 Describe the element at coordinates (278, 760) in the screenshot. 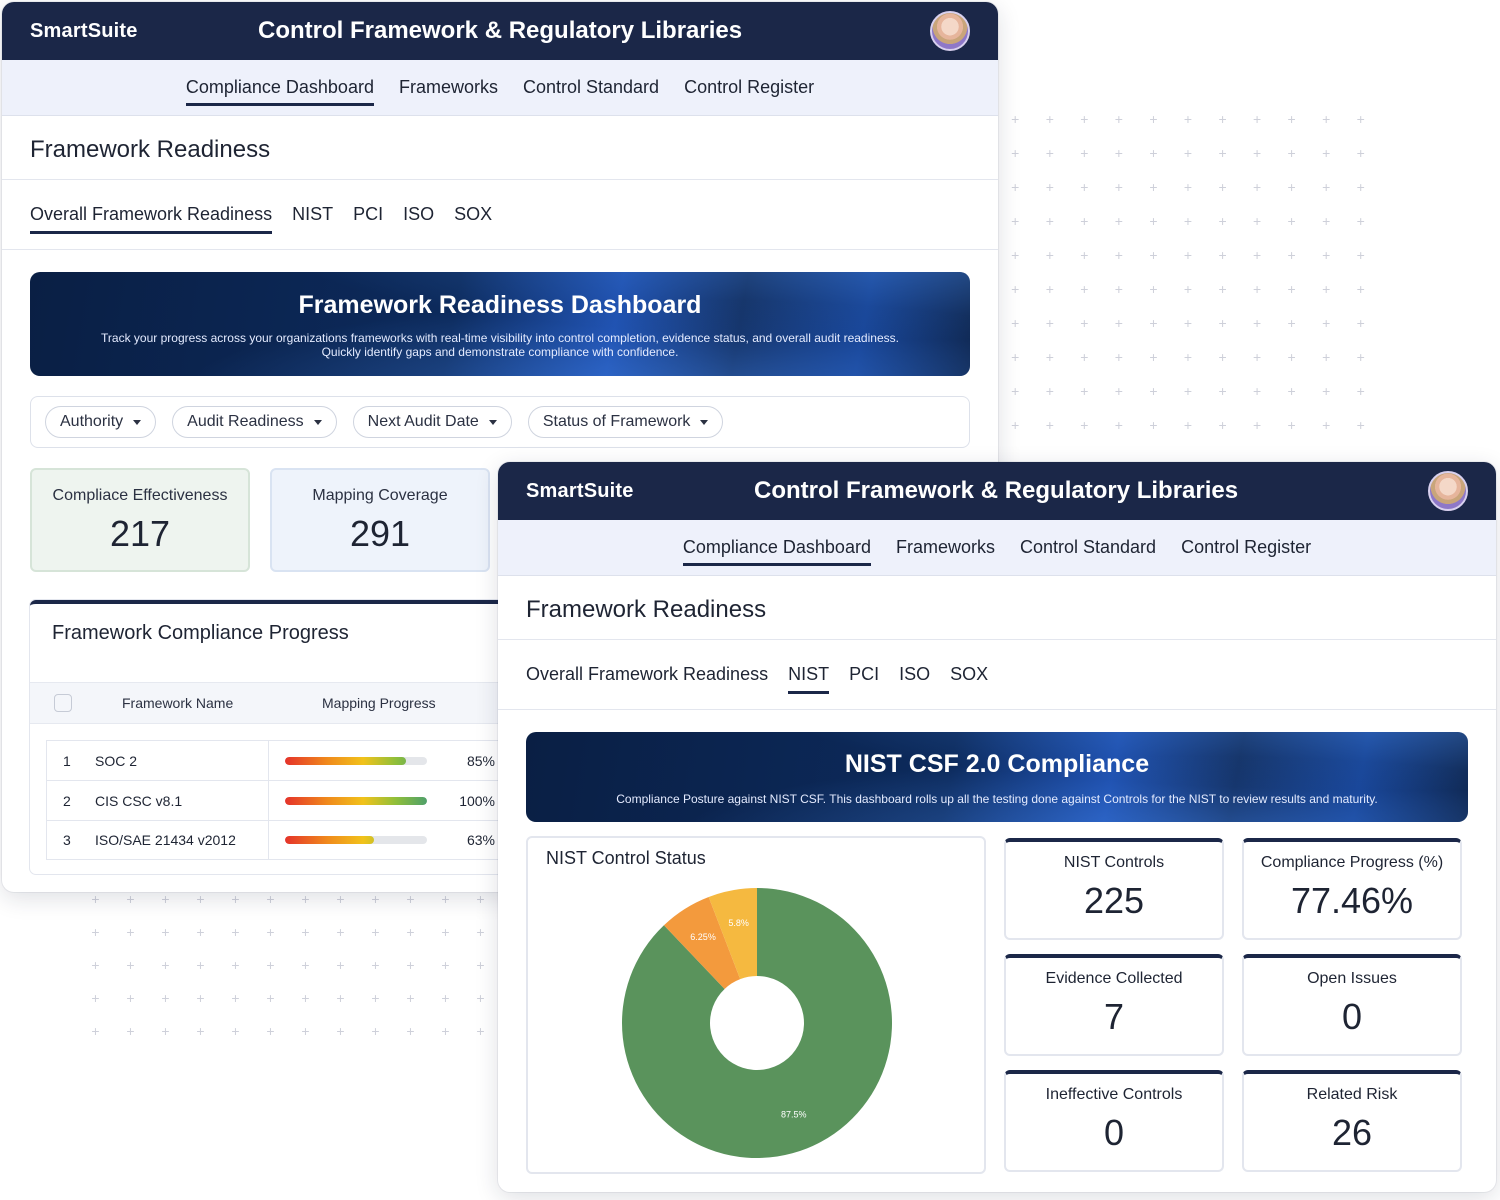

I see `table-row: 1 SOC 2 85%` at that location.